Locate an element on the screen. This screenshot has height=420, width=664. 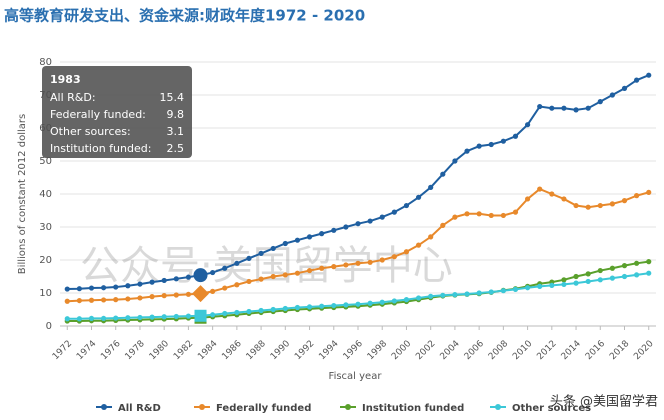
legend-label: Institution funded is located at coordinates (413, 408).